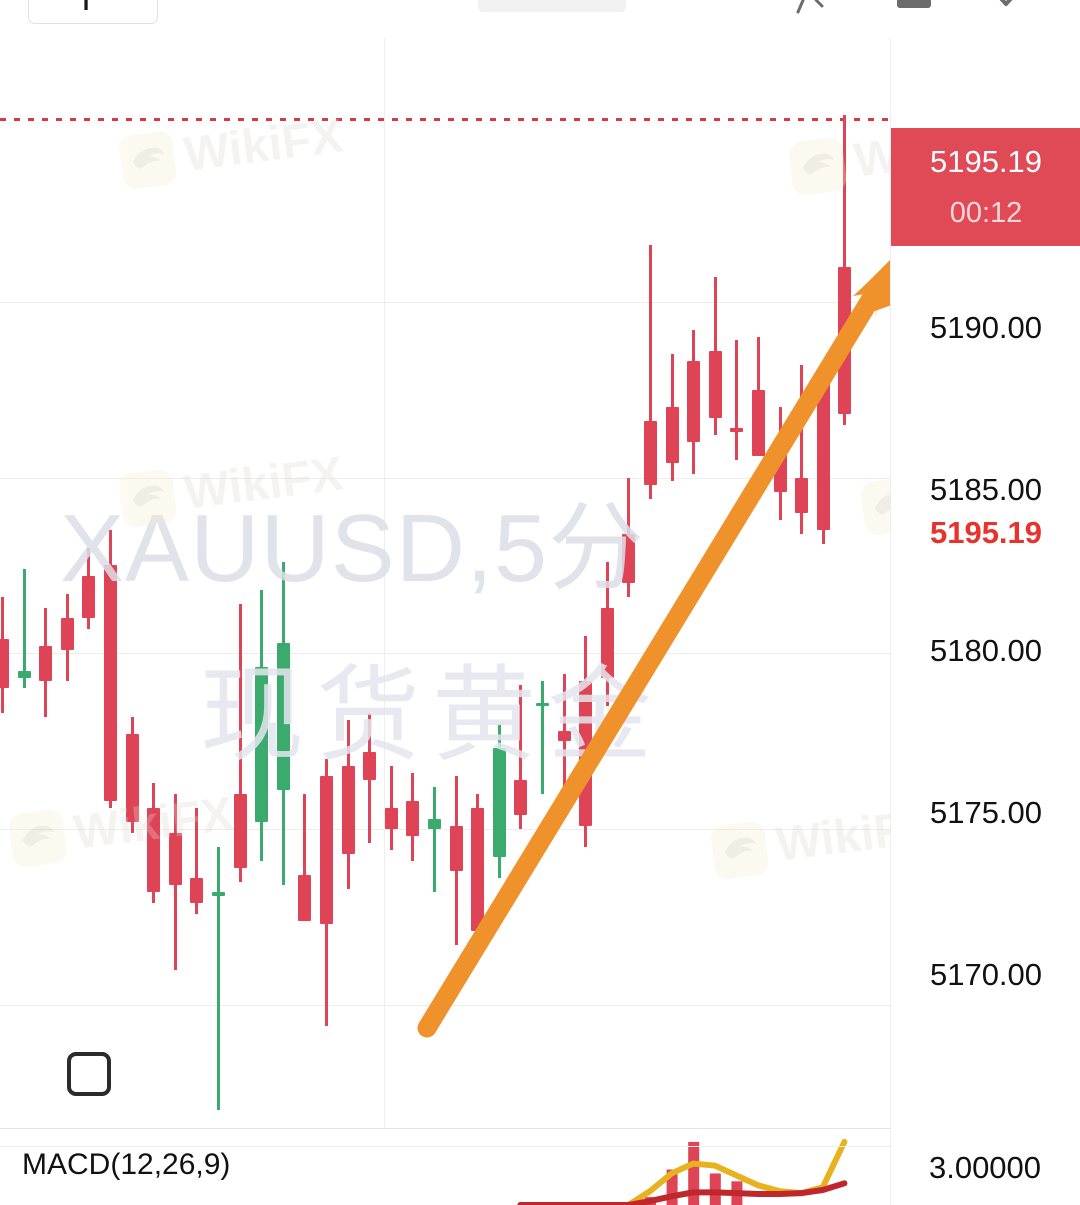 This screenshot has height=1205, width=1080. Describe the element at coordinates (1006, 9) in the screenshot. I see `chevron-down-icon` at that location.